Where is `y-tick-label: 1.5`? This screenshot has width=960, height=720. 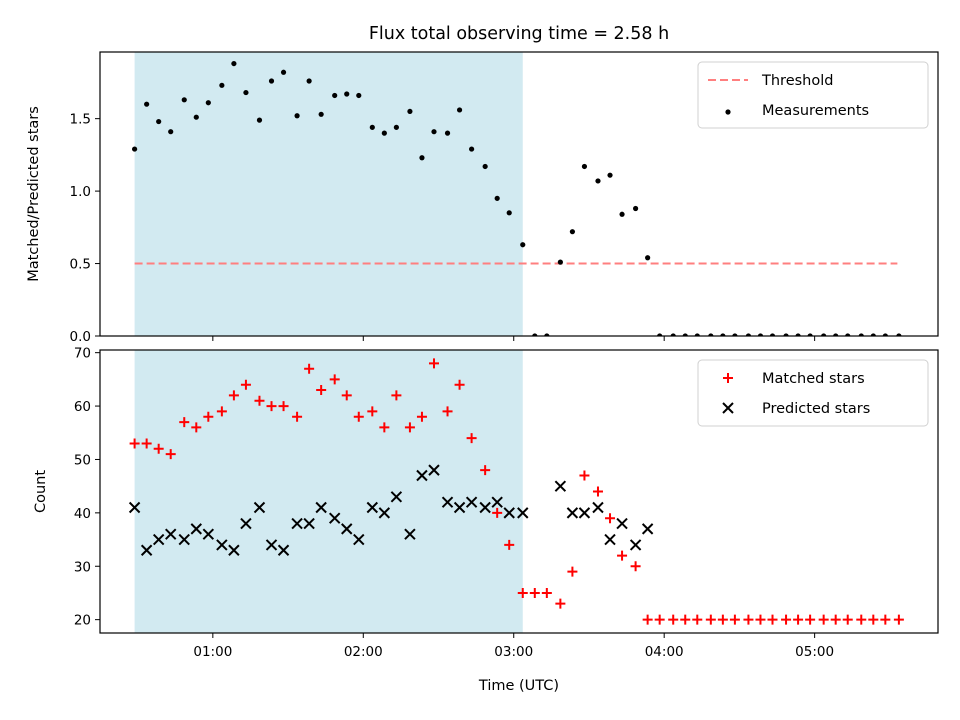
y-tick-label: 1.5 is located at coordinates (80, 120).